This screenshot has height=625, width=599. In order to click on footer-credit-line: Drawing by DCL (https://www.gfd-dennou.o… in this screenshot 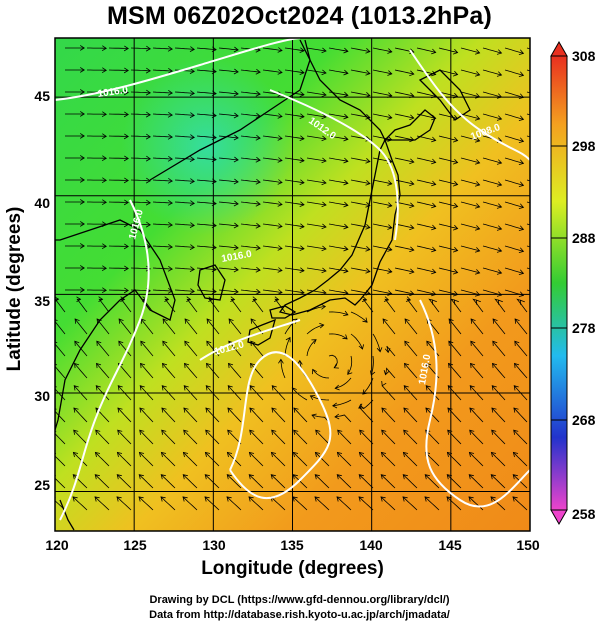, I will do `click(299, 600)`.